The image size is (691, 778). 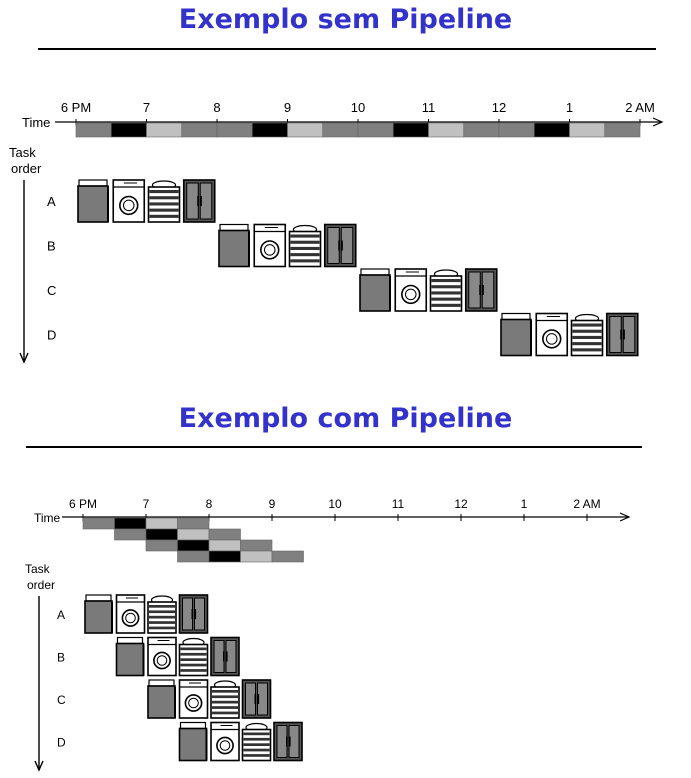 What do you see at coordinates (345, 418) in the screenshot?
I see `title-with-pipeline: Exemplo com Pipeline` at bounding box center [345, 418].